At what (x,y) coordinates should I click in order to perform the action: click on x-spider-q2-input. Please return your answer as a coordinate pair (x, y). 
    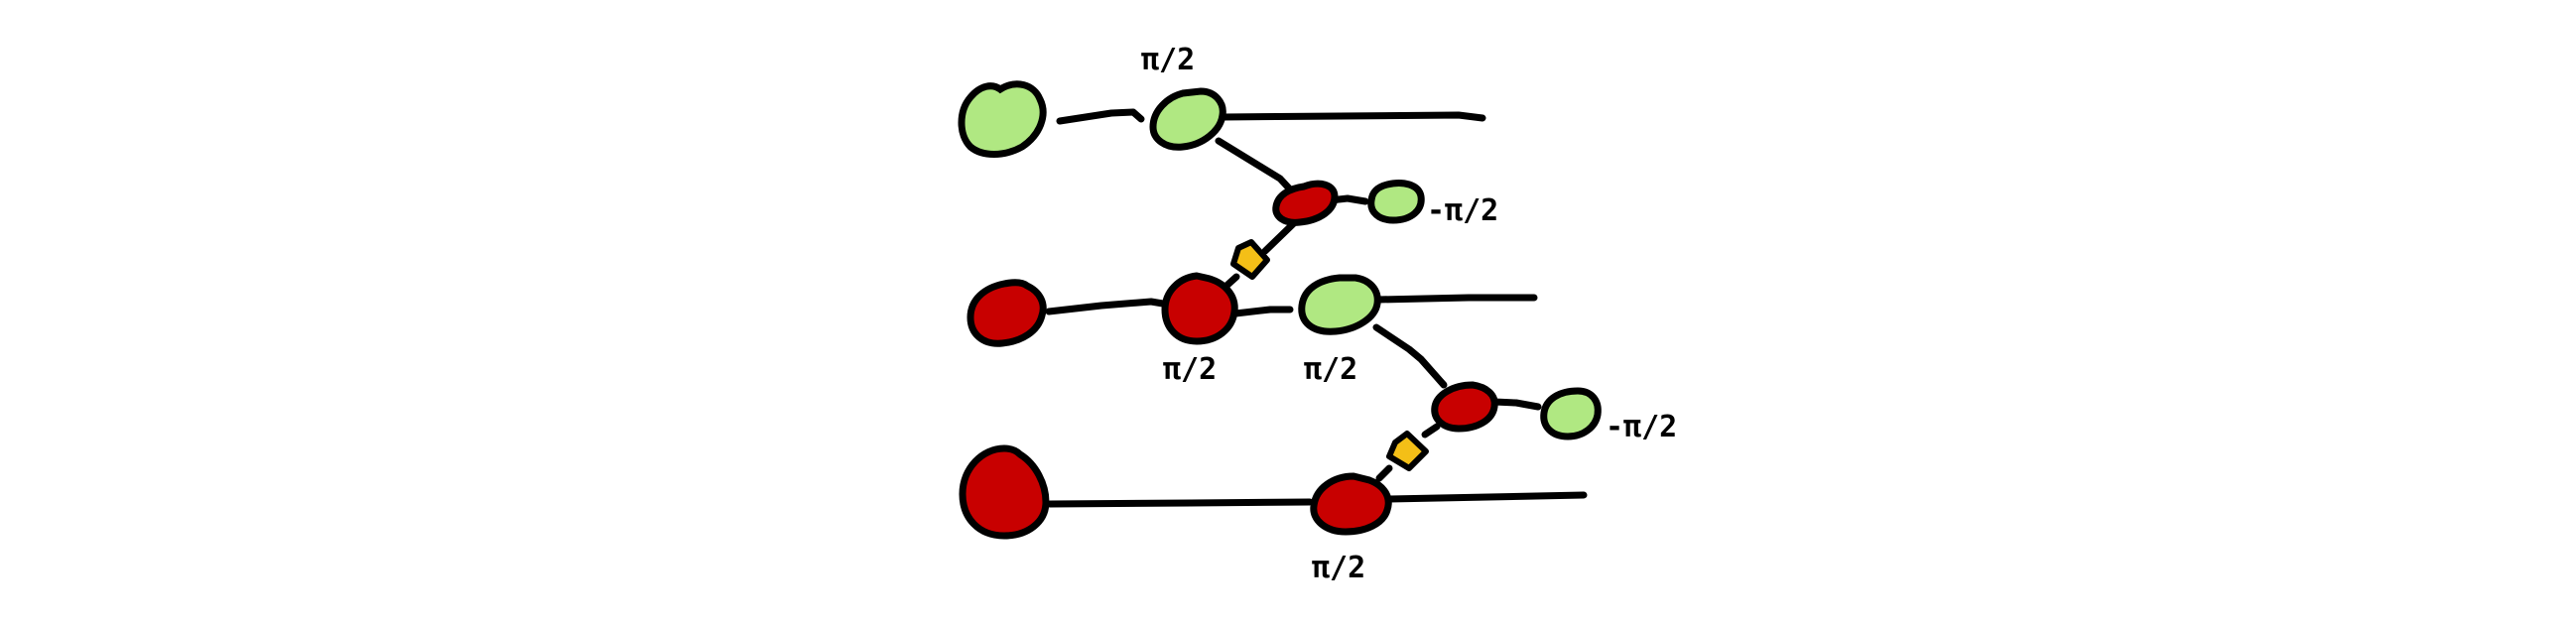
    Looking at the image, I should click on (1005, 492).